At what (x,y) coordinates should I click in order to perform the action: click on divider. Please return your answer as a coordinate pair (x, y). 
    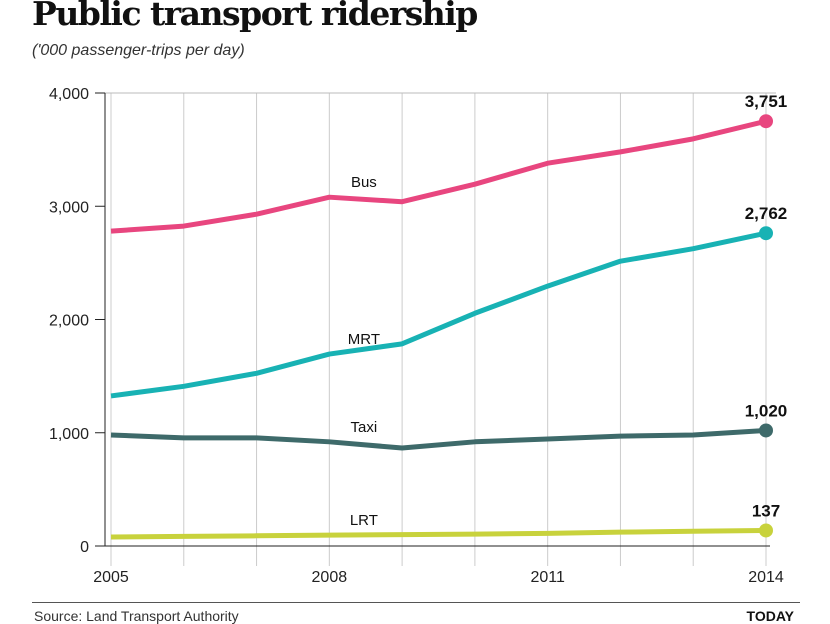
    Looking at the image, I should click on (416, 602).